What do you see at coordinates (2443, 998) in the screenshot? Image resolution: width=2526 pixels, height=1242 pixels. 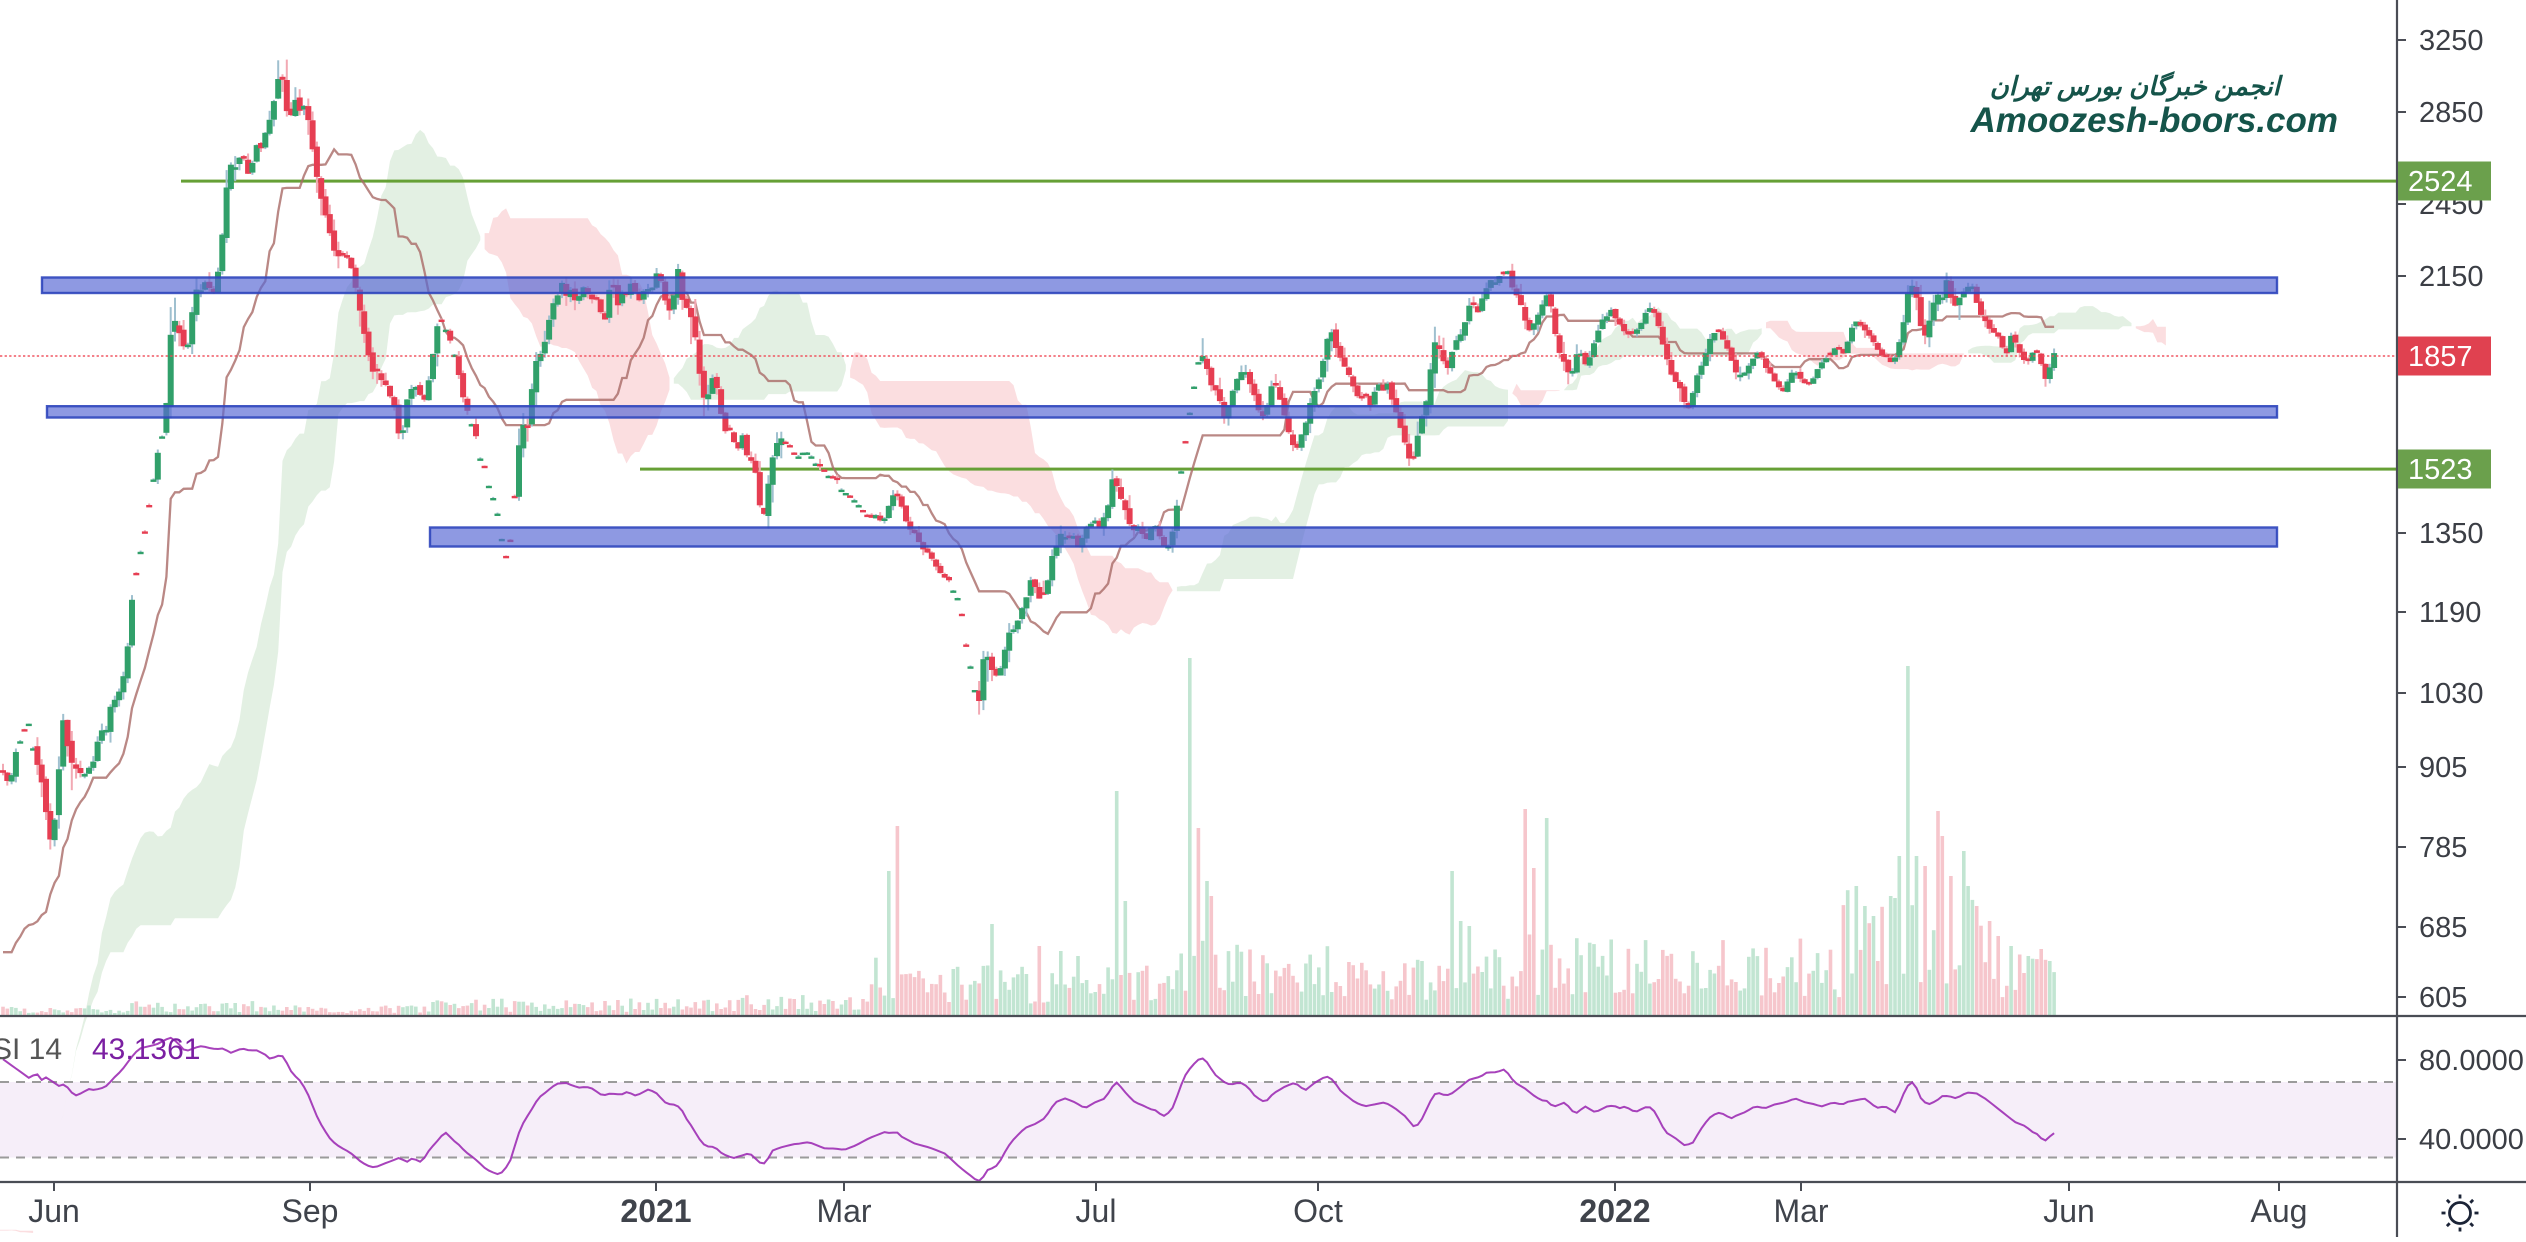 I see `svg-text: 605` at bounding box center [2443, 998].